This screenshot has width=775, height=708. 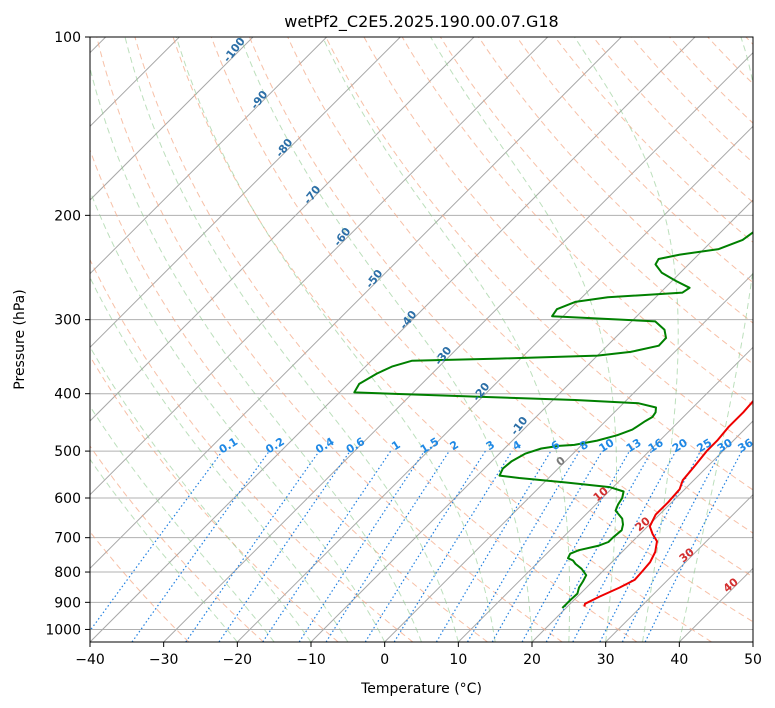 What do you see at coordinates (67, 499) in the screenshot?
I see `y-tick-label: 600` at bounding box center [67, 499].